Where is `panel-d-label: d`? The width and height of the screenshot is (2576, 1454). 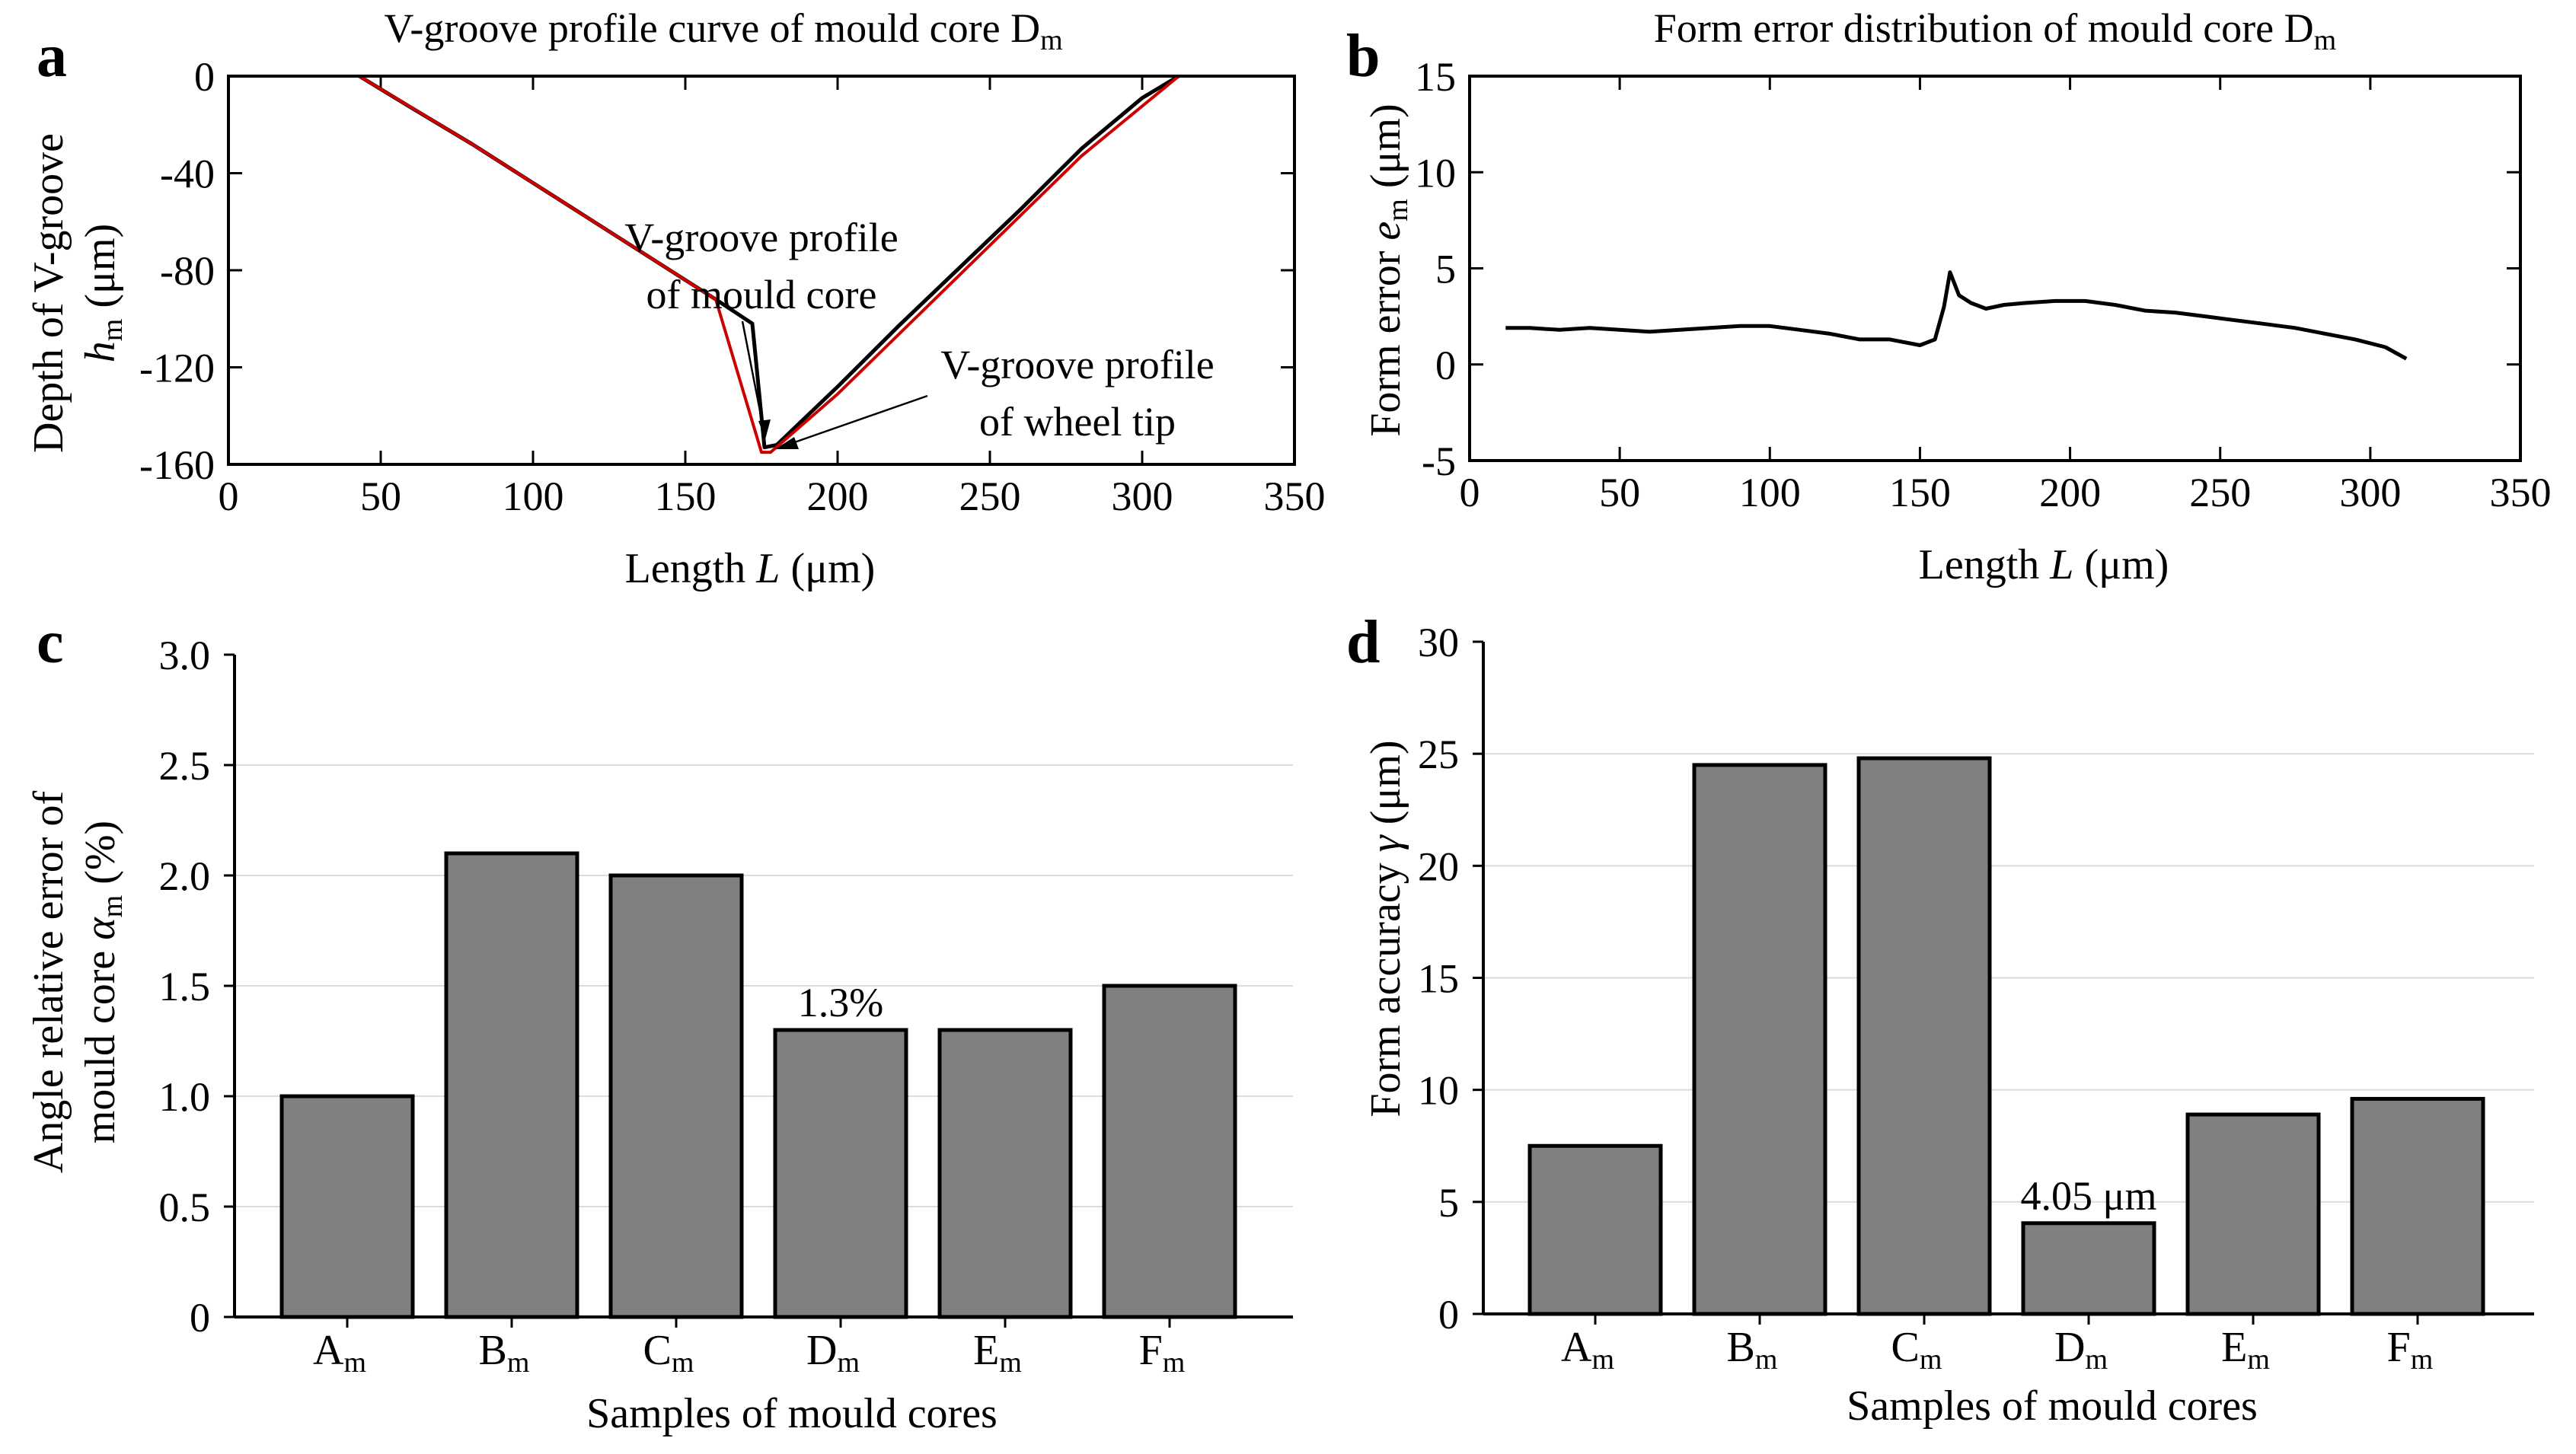 panel-d-label: d is located at coordinates (1363, 642).